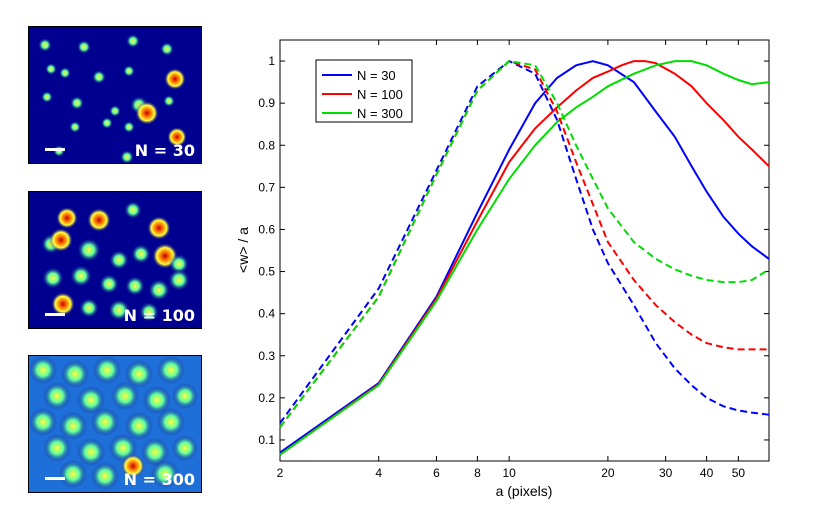 The image size is (830, 520). I want to click on heatmap-panel-n30: N = 30, so click(115, 95).